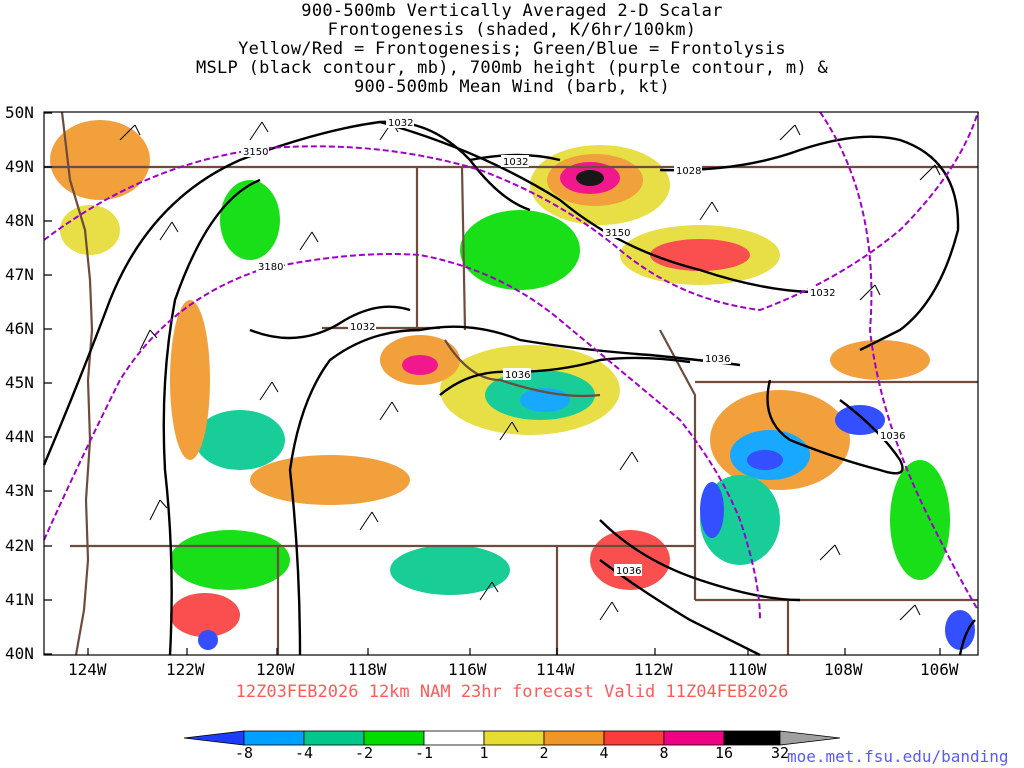 This screenshot has height=768, width=1024. What do you see at coordinates (19, 653) in the screenshot?
I see `lat-label: 40N` at bounding box center [19, 653].